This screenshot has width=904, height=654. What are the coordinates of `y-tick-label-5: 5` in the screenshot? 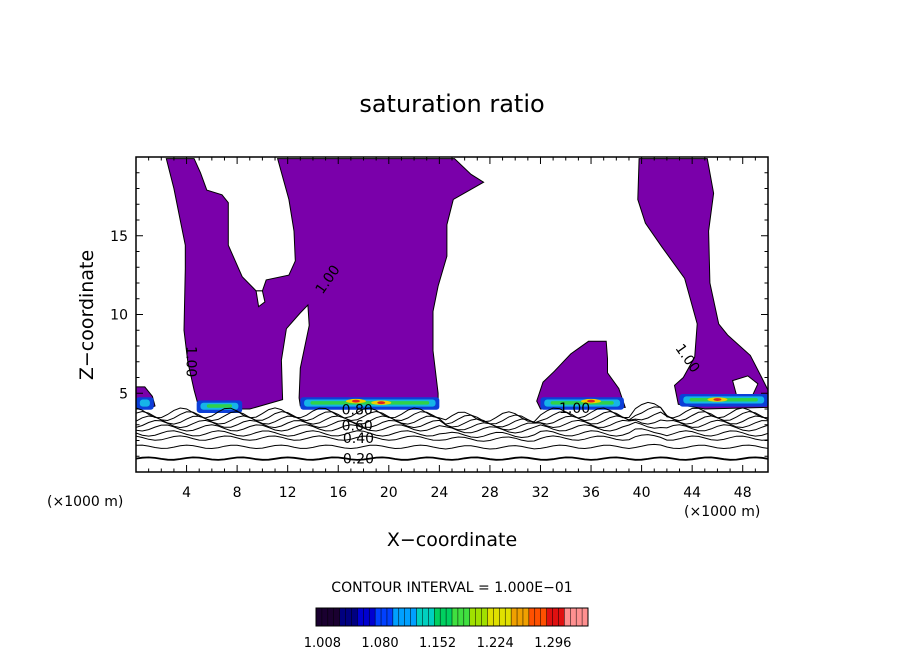 It's located at (123, 394).